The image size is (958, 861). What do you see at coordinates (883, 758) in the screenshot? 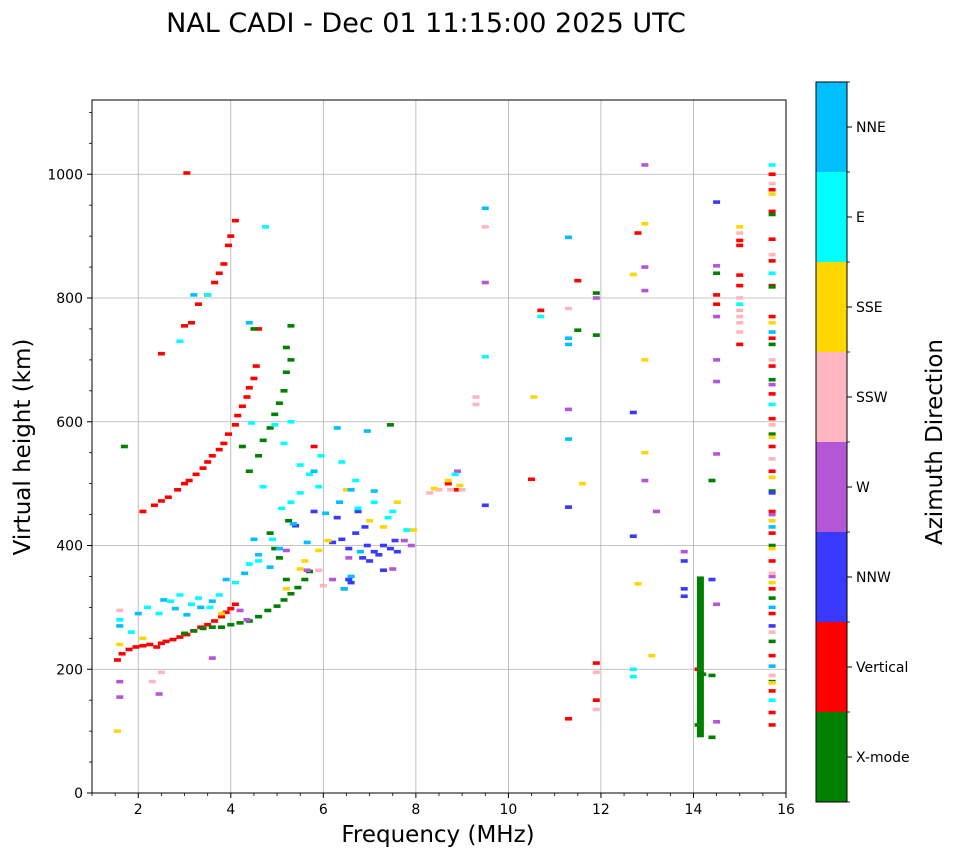
I see `colorbar-tick-label: X-mode` at bounding box center [883, 758].